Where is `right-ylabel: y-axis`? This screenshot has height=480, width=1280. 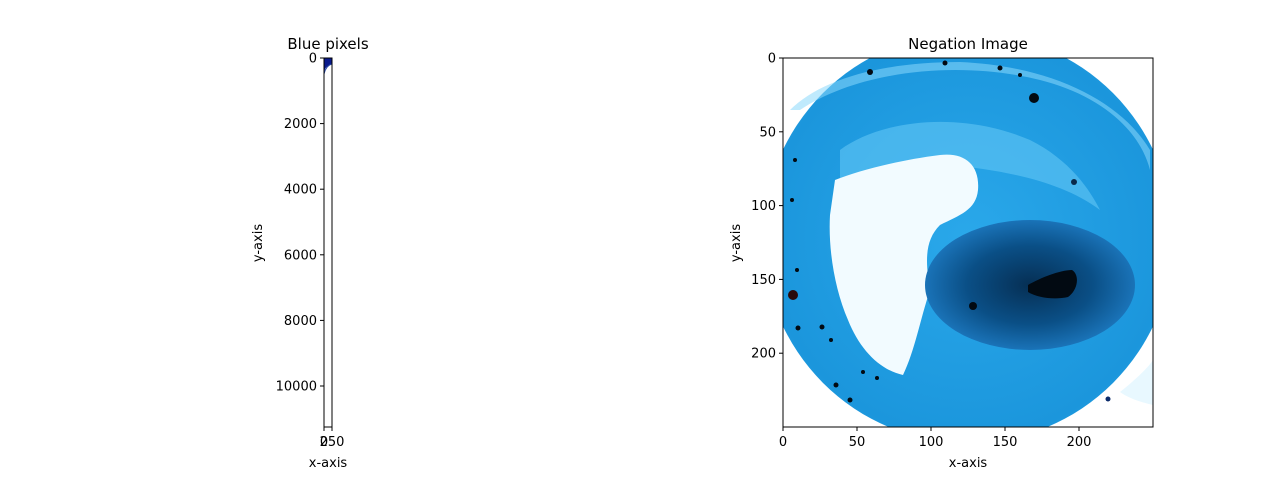
right-ylabel: y-axis is located at coordinates (736, 243).